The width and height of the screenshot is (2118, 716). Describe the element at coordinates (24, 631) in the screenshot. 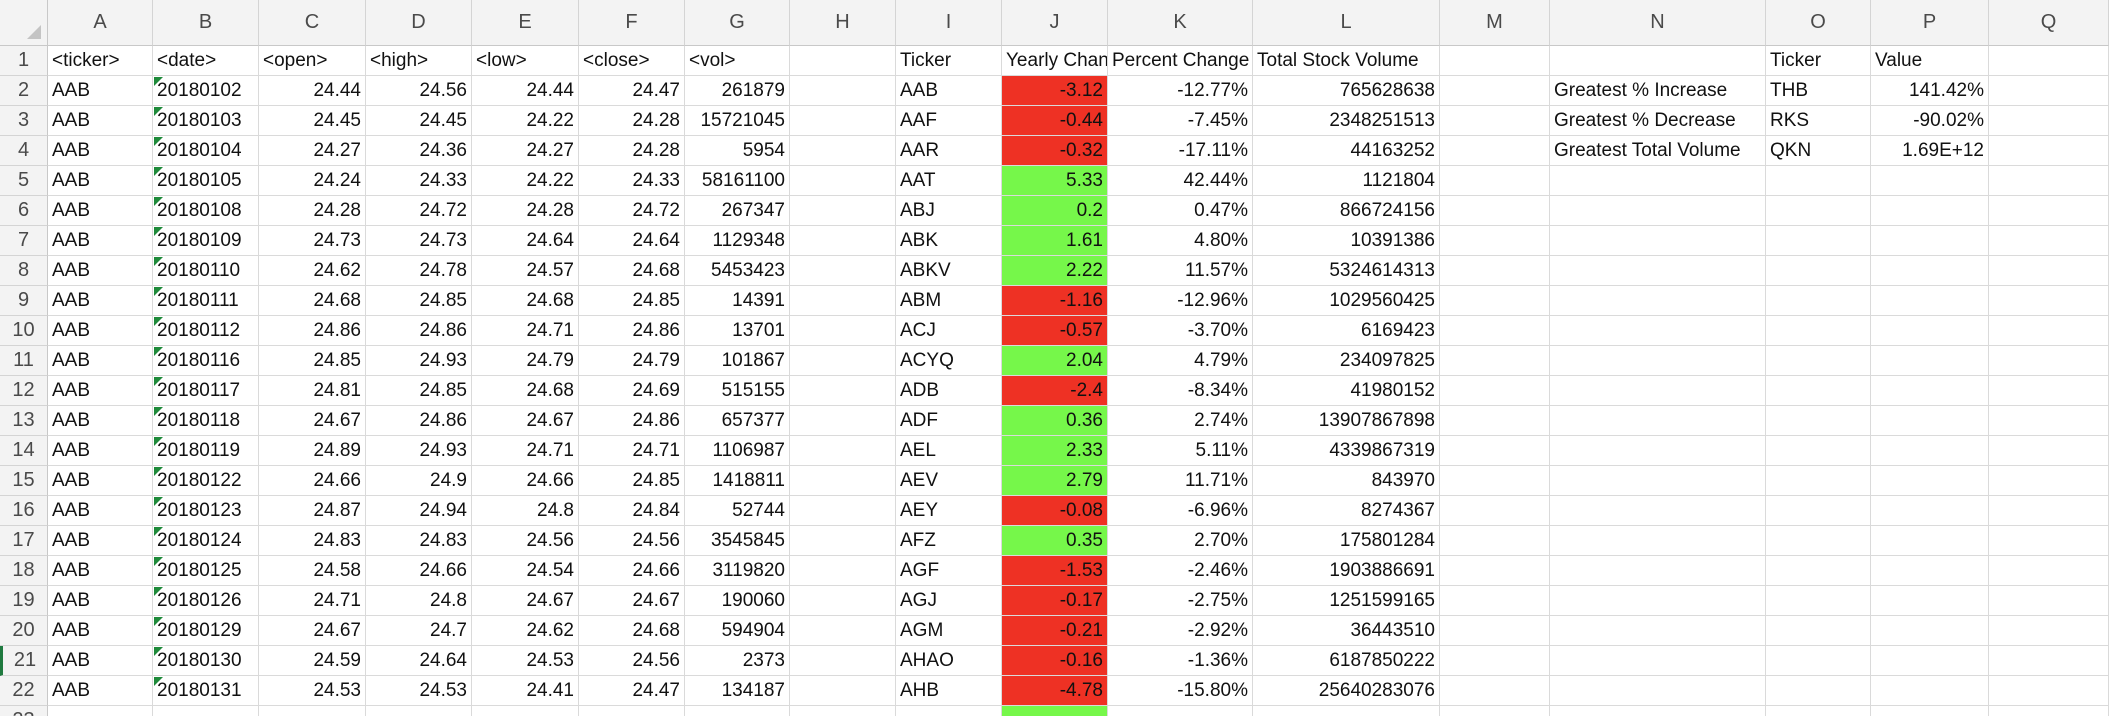

I see `row-header-20: 20` at that location.